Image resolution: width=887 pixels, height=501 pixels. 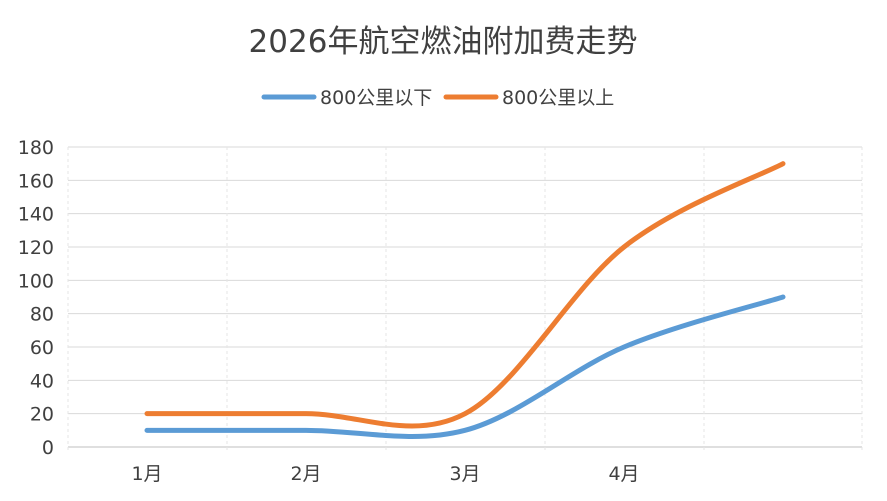 I want to click on x-tick-label: 3月, so click(x=464, y=474).